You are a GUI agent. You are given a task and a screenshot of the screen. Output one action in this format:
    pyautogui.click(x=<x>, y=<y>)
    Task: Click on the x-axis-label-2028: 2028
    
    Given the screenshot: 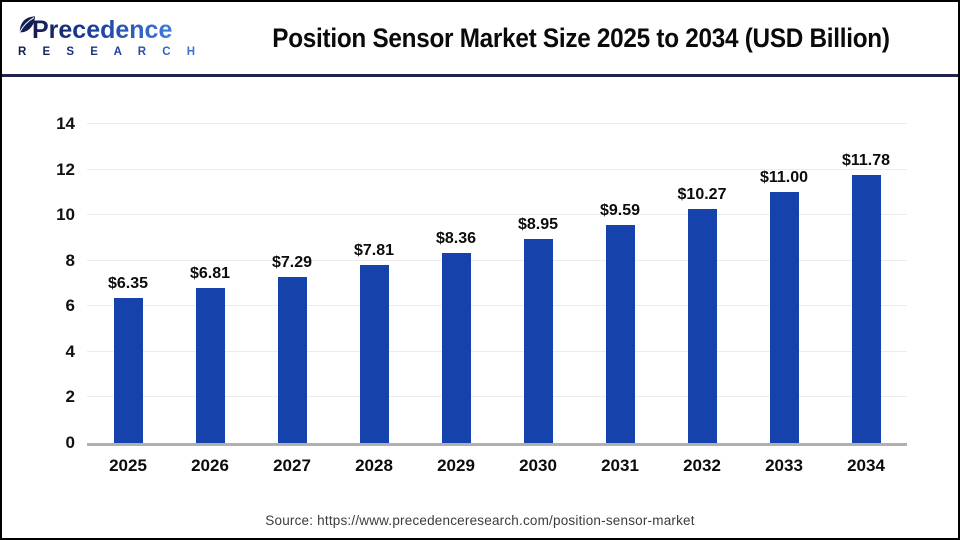 What is the action you would take?
    pyautogui.click(x=374, y=465)
    